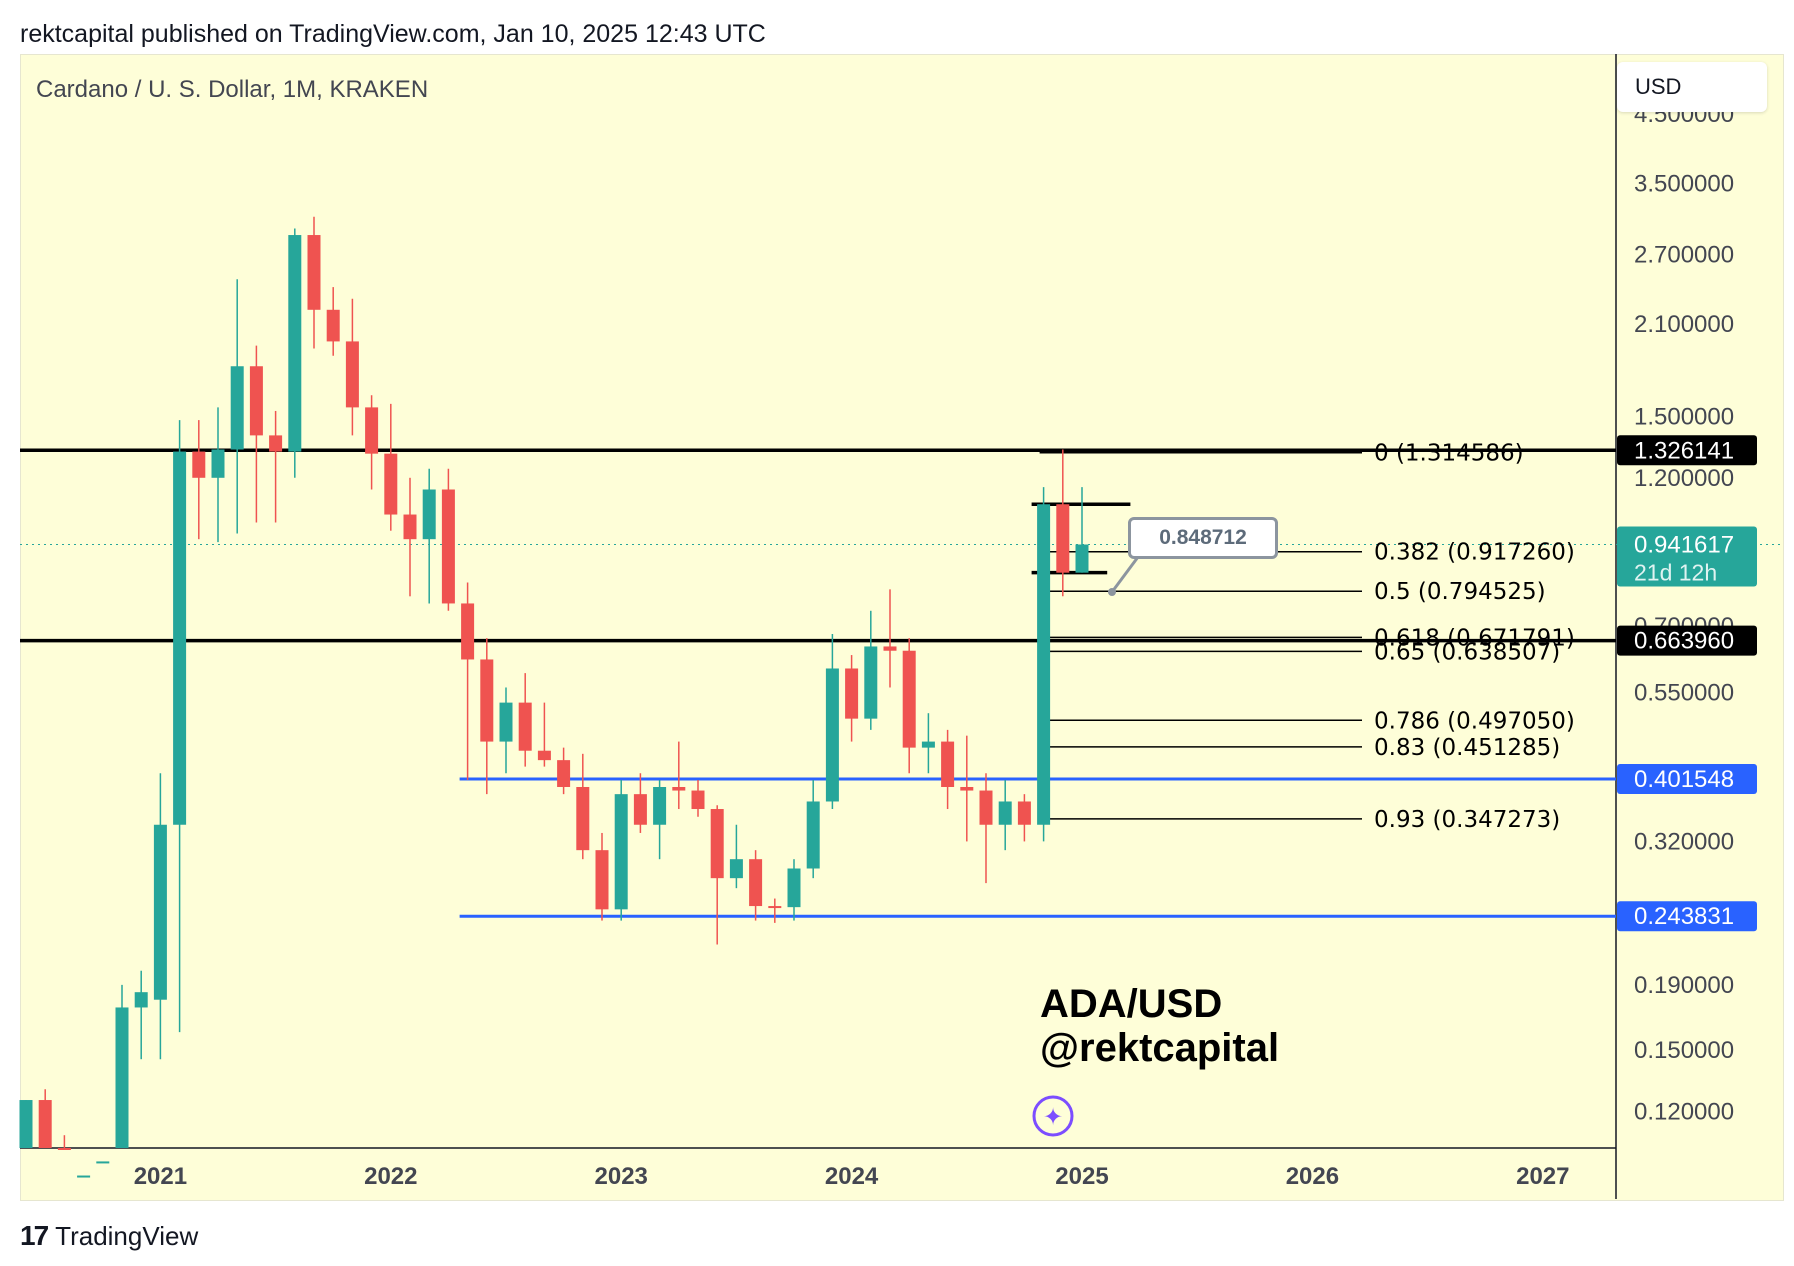 The image size is (1794, 1266). What do you see at coordinates (232, 89) in the screenshot?
I see `symbol-title: Cardano / U. S. Dollar, 1M, KRAKEN` at bounding box center [232, 89].